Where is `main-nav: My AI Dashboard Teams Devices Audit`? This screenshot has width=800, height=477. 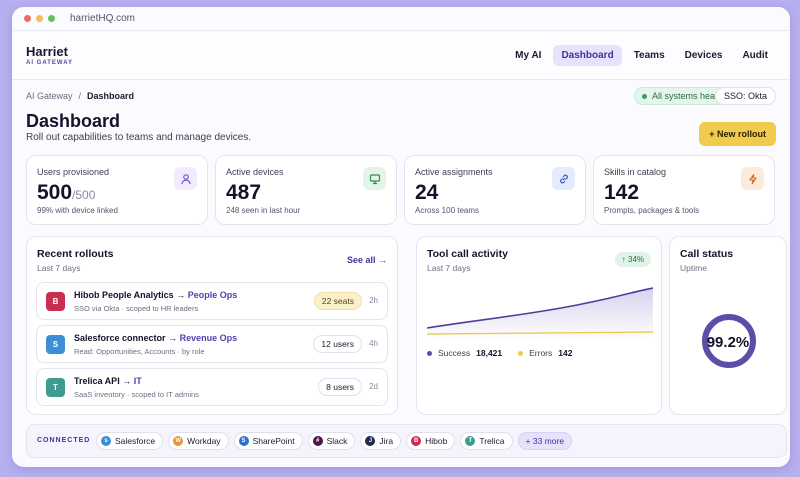 main-nav: My AI Dashboard Teams Devices Audit is located at coordinates (641, 55).